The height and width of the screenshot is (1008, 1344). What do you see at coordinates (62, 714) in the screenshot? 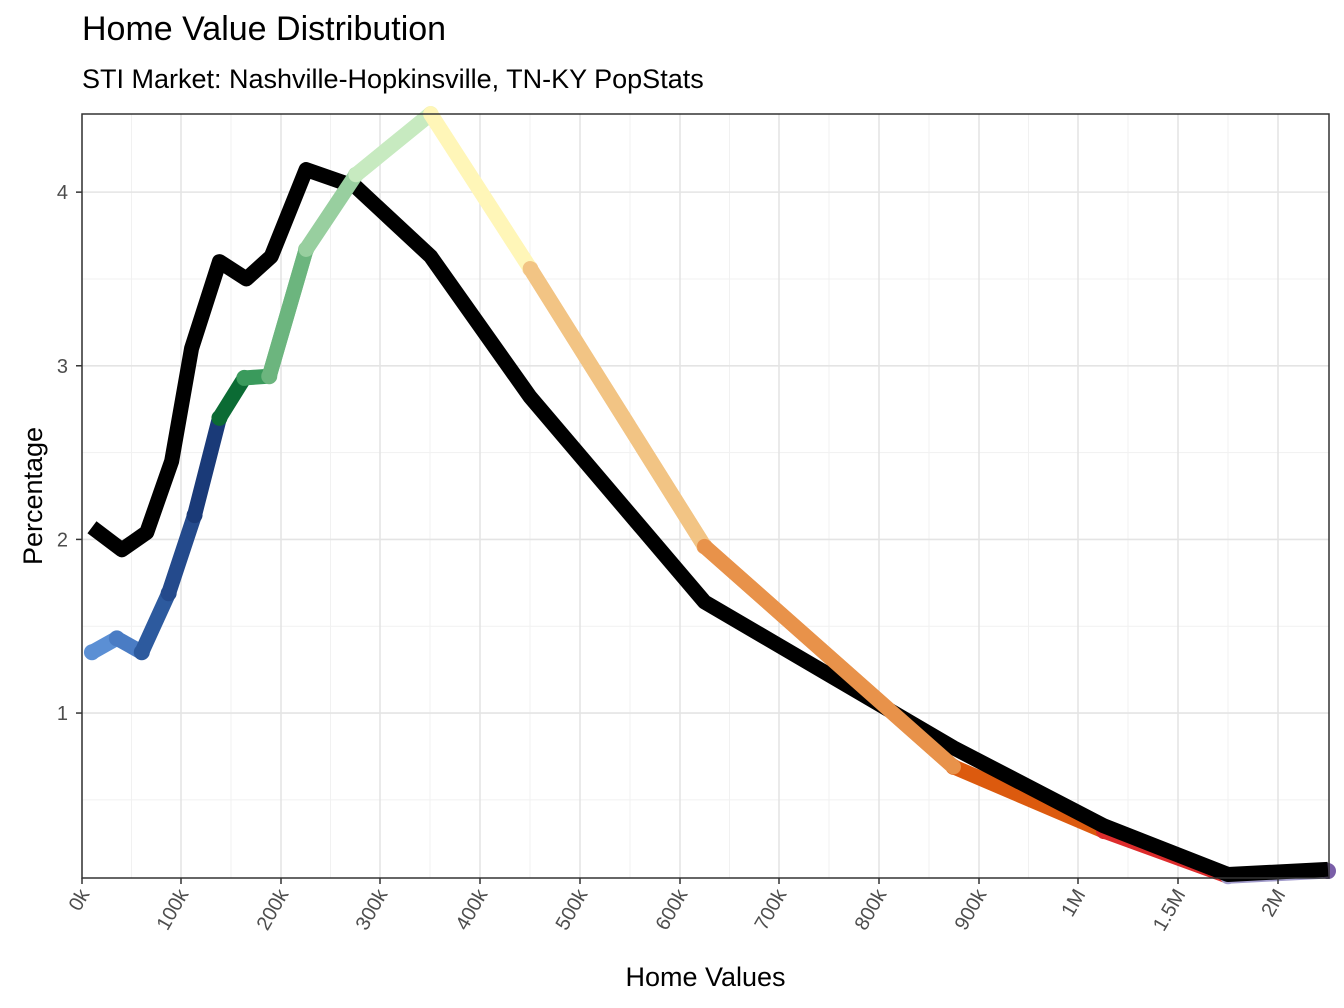
I see `y-tick-label: 1` at bounding box center [62, 714].